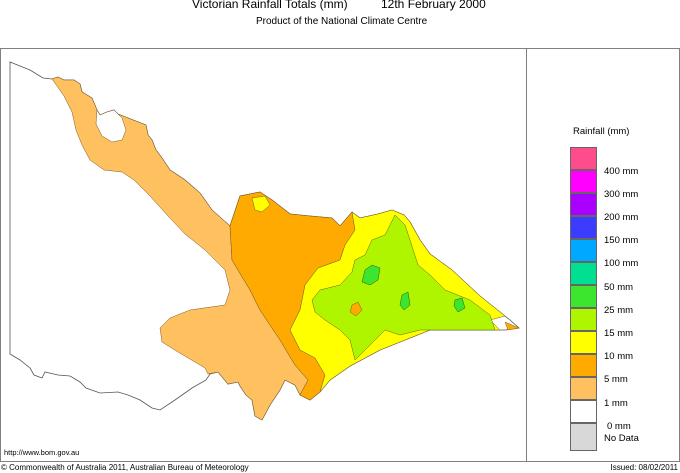 Image resolution: width=680 pixels, height=473 pixels. Describe the element at coordinates (621, 240) in the screenshot. I see `legend-label-150: 150 mm` at that location.